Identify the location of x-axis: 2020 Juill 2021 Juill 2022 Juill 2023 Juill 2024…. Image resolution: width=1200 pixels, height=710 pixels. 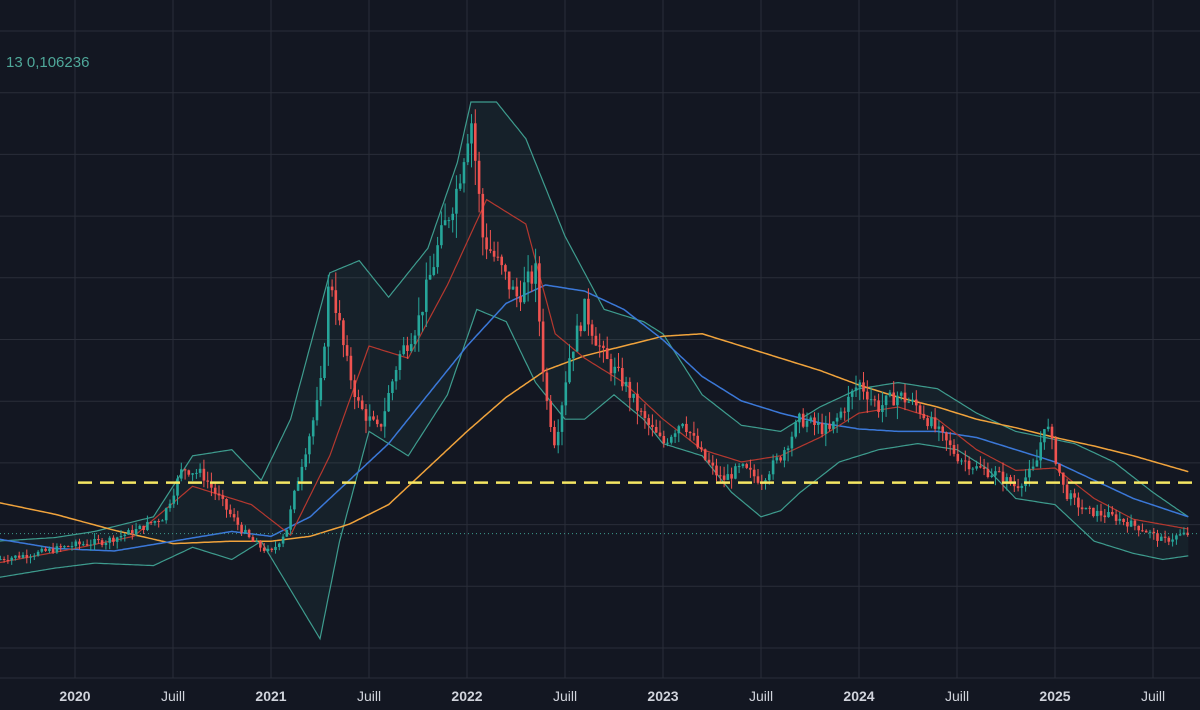
(612, 696).